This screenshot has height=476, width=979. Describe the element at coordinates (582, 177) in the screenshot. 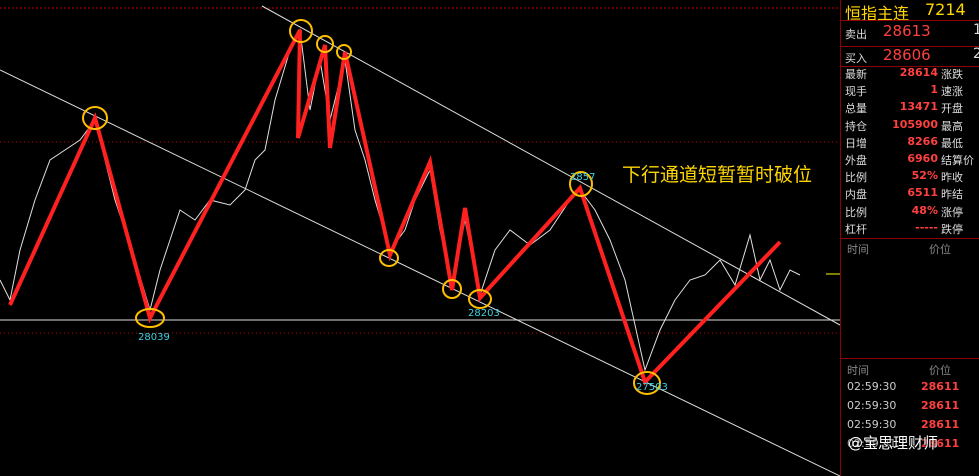

I see `level-label: 2857` at that location.